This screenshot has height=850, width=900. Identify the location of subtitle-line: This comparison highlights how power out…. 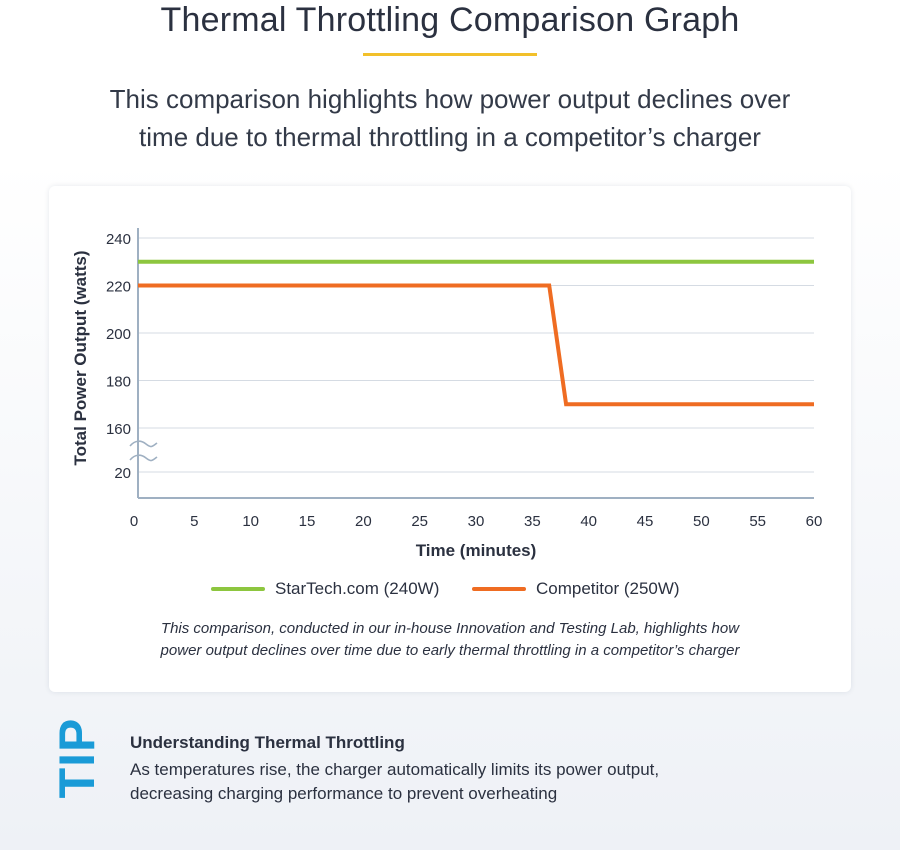
(450, 99).